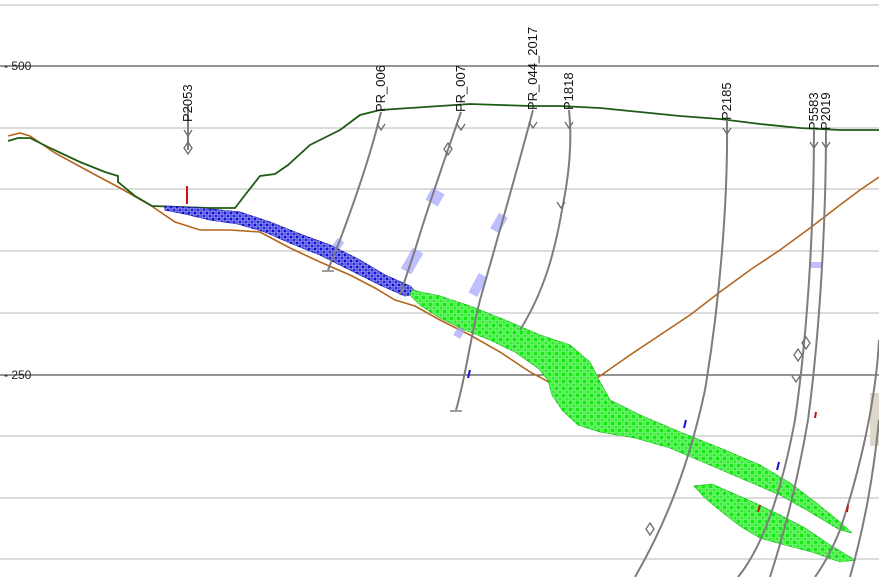 The width and height of the screenshot is (879, 577). What do you see at coordinates (291, 251) in the screenshot?
I see `blue-unit-body` at bounding box center [291, 251].